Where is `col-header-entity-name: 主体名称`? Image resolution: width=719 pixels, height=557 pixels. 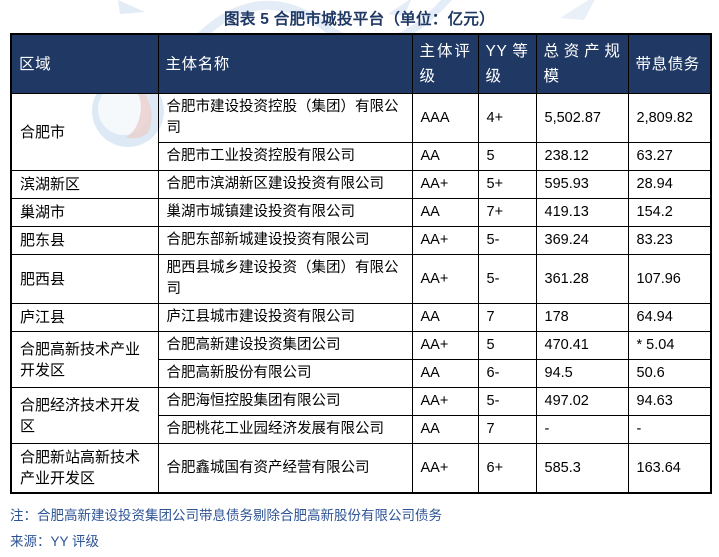
col-header-entity-name: 主体名称 is located at coordinates (285, 63).